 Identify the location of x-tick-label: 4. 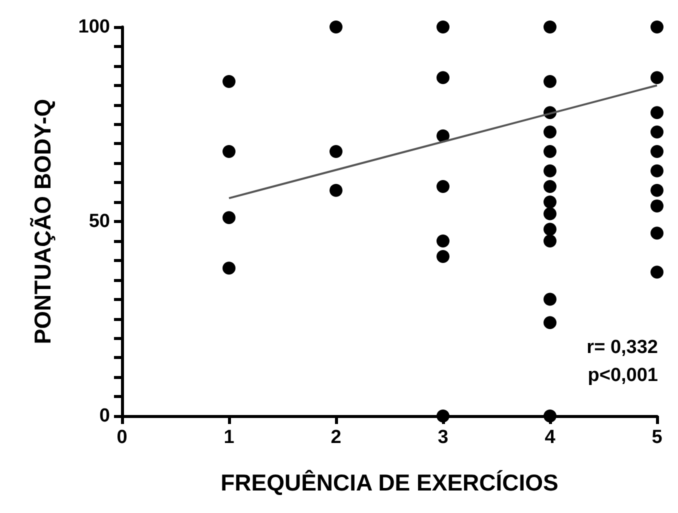
(550, 437).